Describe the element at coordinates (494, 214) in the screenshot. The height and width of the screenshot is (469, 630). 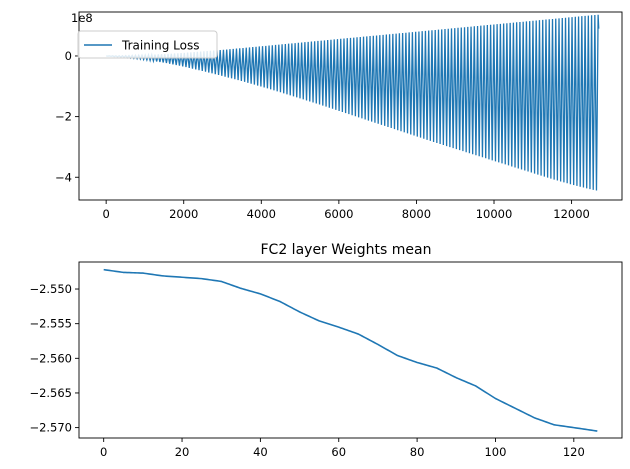
I see `x-tick-label: 10000` at that location.